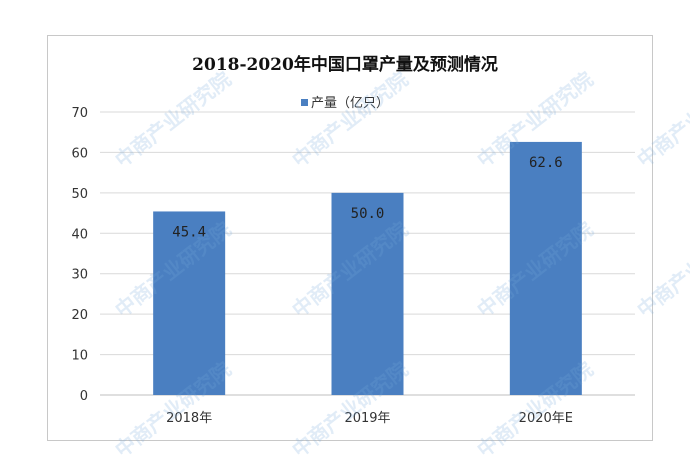 The height and width of the screenshot is (468, 690). I want to click on x-tick-label: 2019年, so click(367, 418).